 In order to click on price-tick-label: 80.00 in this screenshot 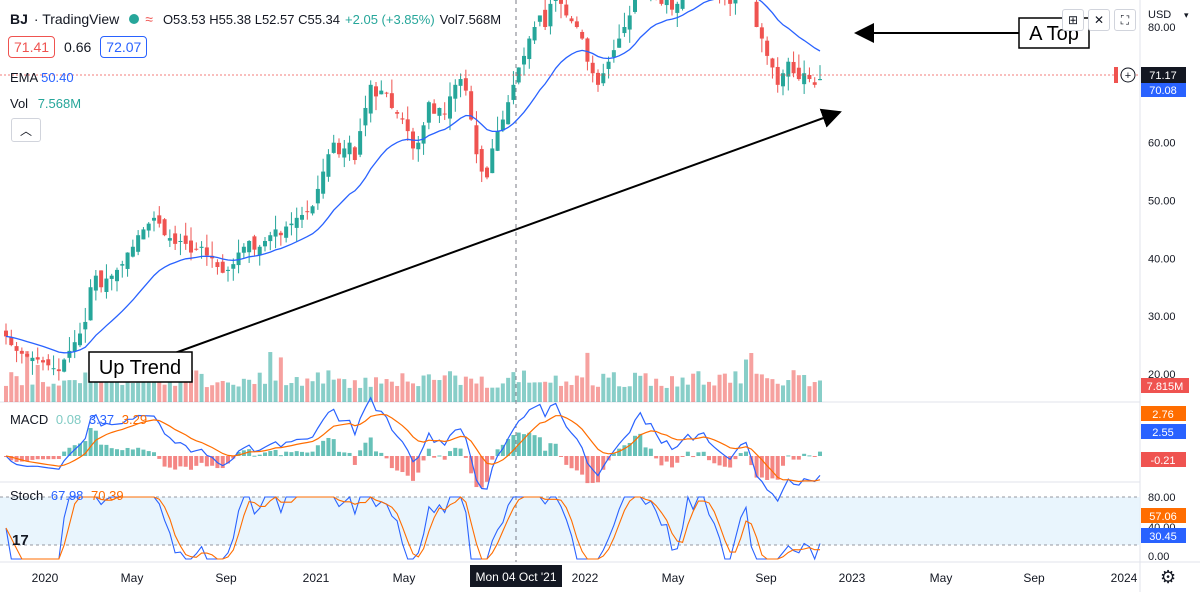, I will do `click(1162, 28)`.